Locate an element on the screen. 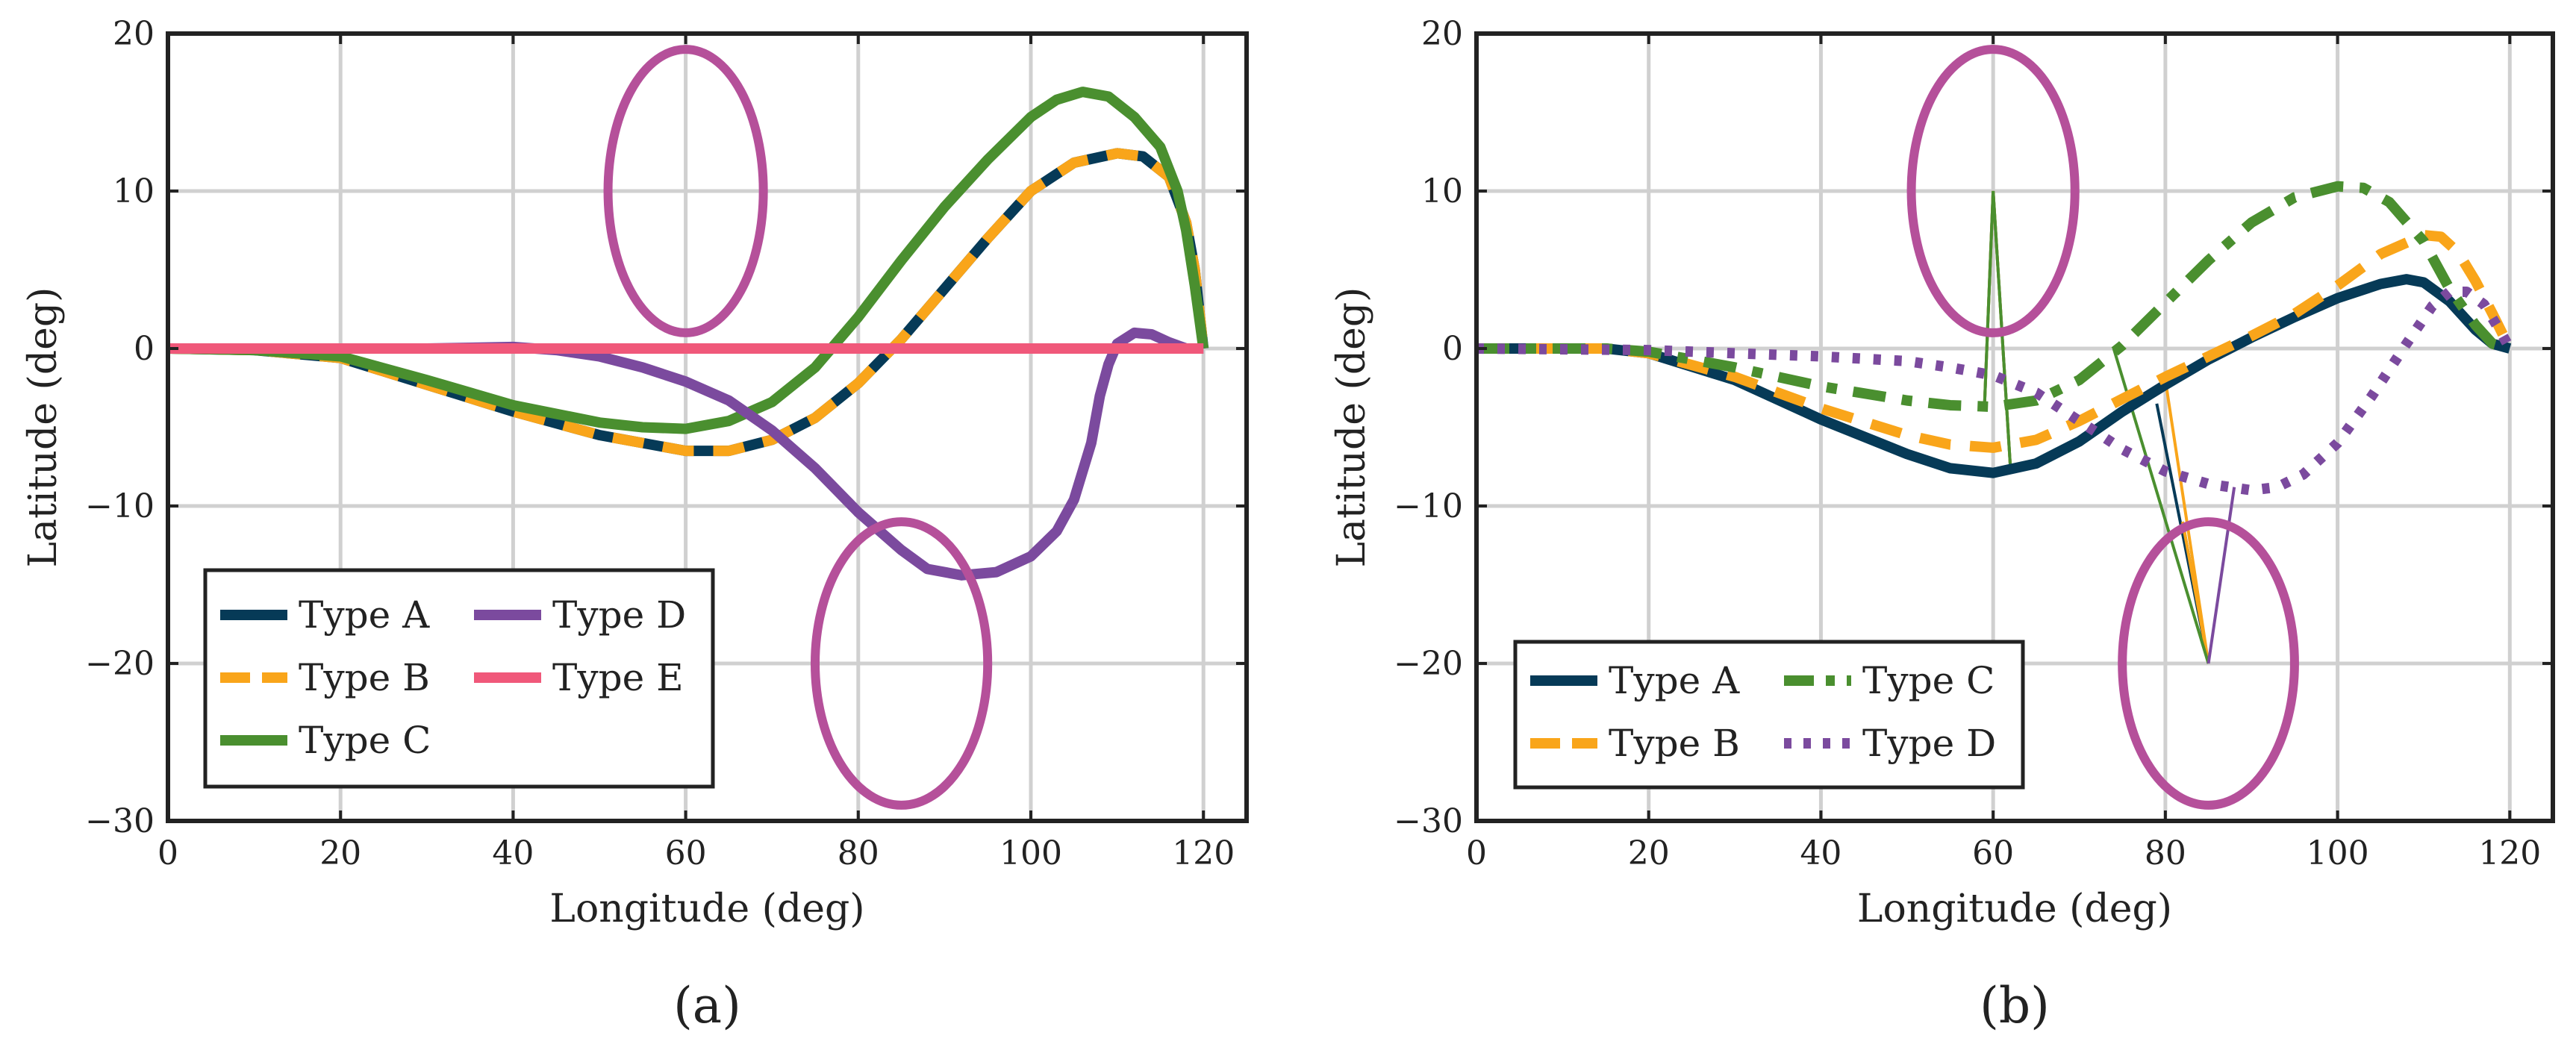 The image size is (2576, 1059). legend-label: Type E is located at coordinates (618, 677).